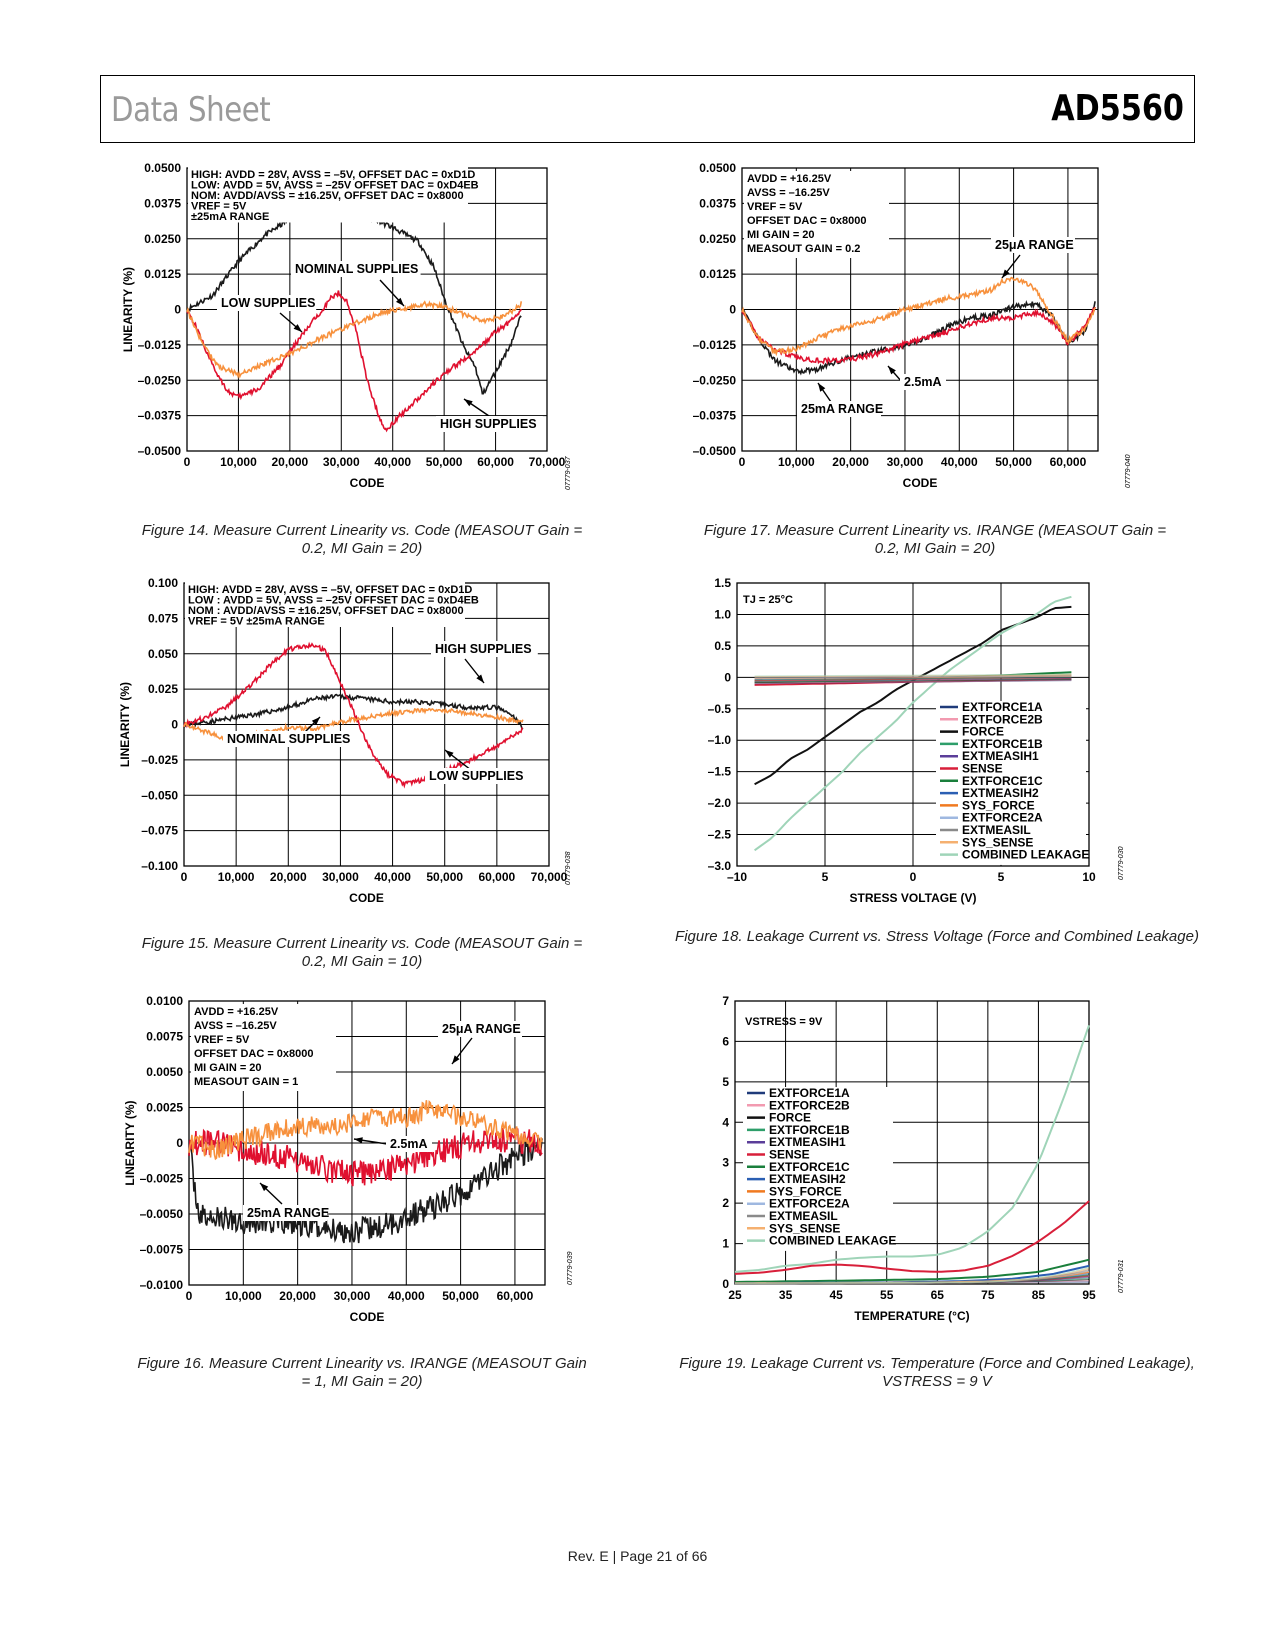 The image size is (1275, 1650). Describe the element at coordinates (367, 1317) in the screenshot. I see `x-axis-label: CODE` at that location.